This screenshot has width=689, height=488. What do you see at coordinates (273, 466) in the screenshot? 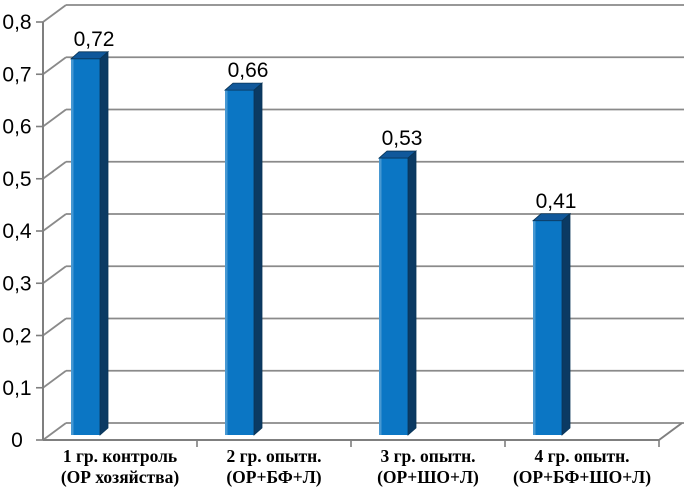
I see `x-axis-category-label: 2 гр. опытн. (ОР+БФ+Л)` at bounding box center [273, 466].